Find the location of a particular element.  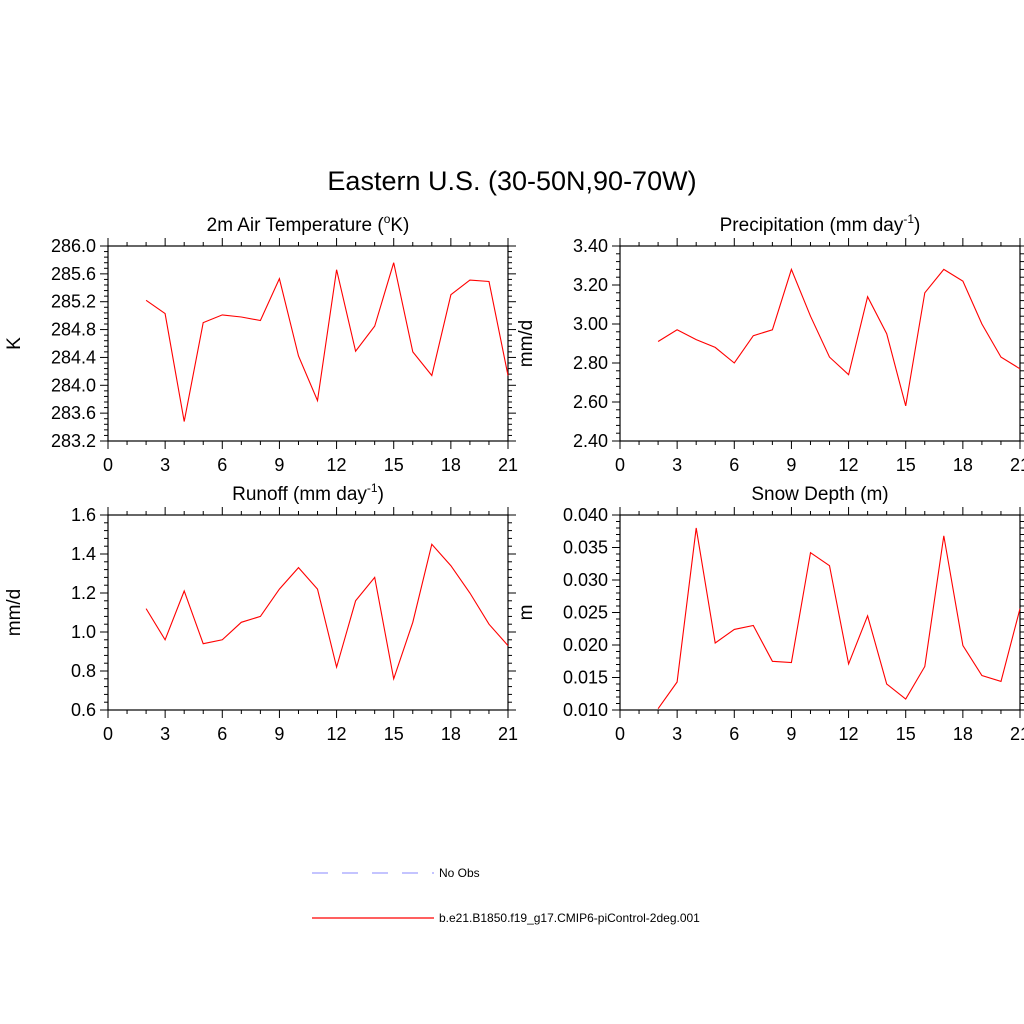

y-tick-label: 2.80 is located at coordinates (590, 363).